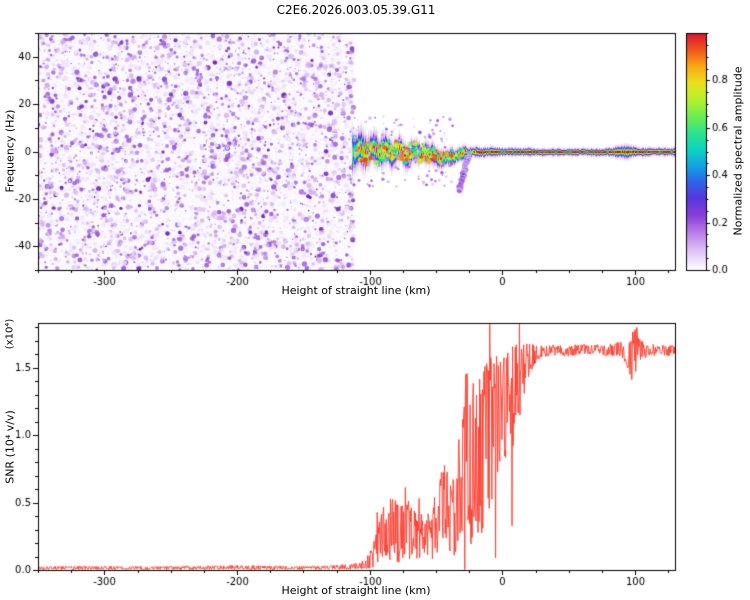 This screenshot has width=750, height=600. What do you see at coordinates (356, 590) in the screenshot?
I see `snr-xaxis-label: Height of straight line (km)` at bounding box center [356, 590].